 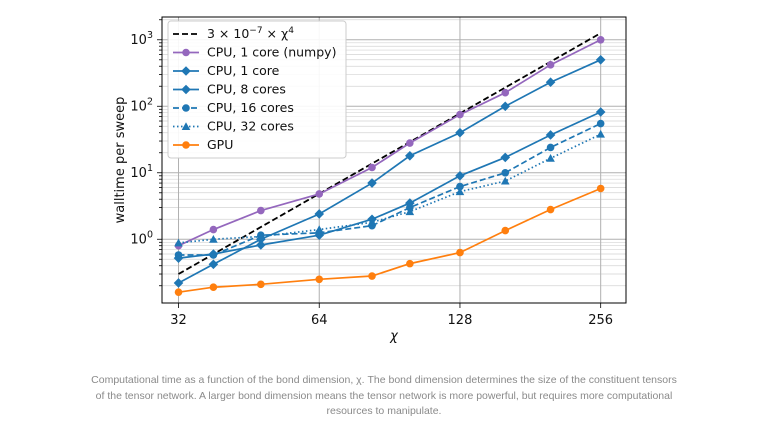 What do you see at coordinates (141, 105) in the screenshot?
I see `y-tick-label: 10²` at bounding box center [141, 105].